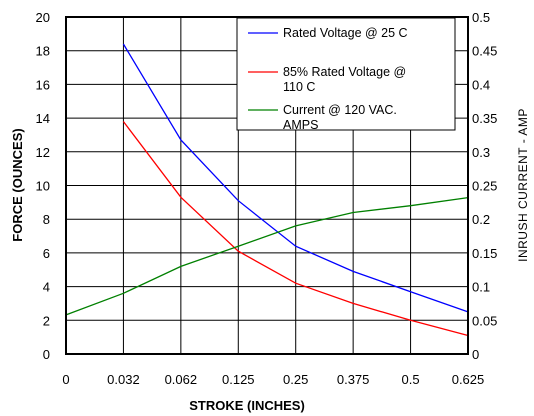  I want to click on y2-tick-label: 0.25, so click(484, 186).